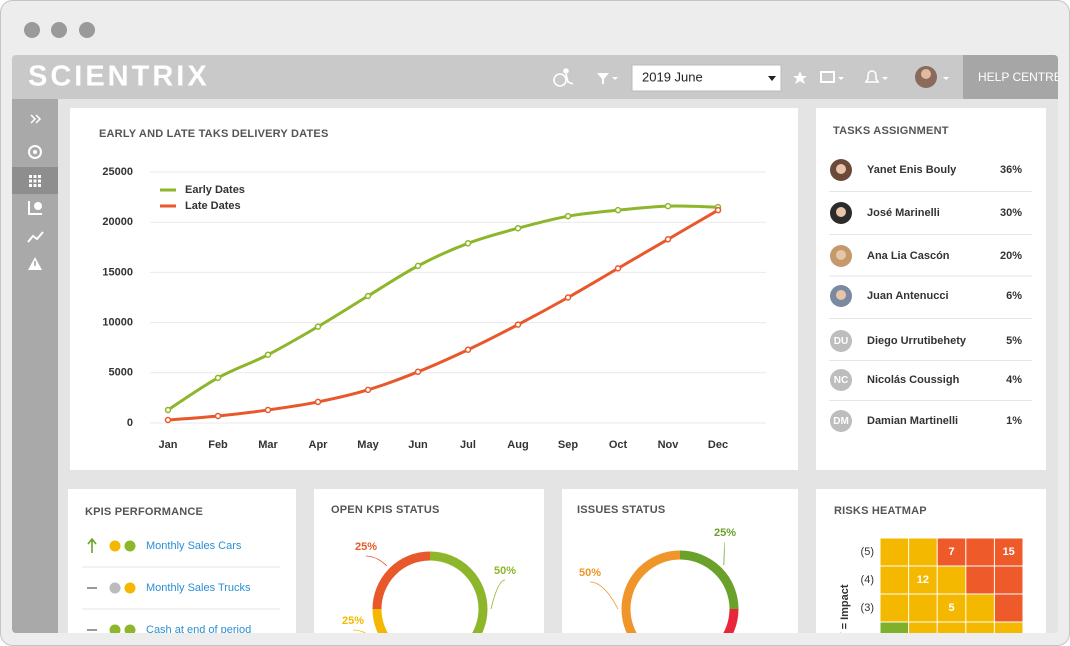 Image resolution: width=1070 pixels, height=646 pixels. I want to click on accessibility-icon, so click(563, 77).